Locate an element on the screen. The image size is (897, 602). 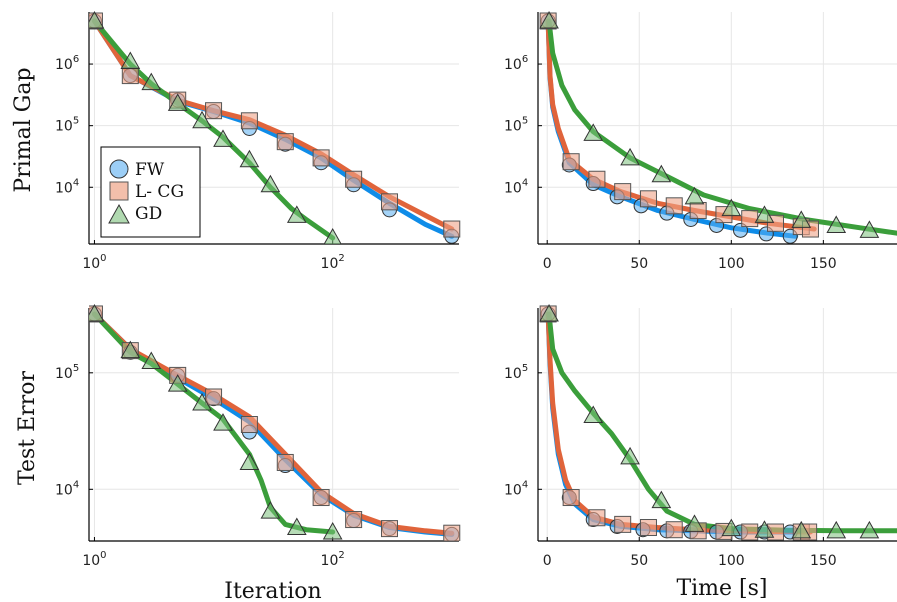
legend-label-gd: GD is located at coordinates (148, 214).